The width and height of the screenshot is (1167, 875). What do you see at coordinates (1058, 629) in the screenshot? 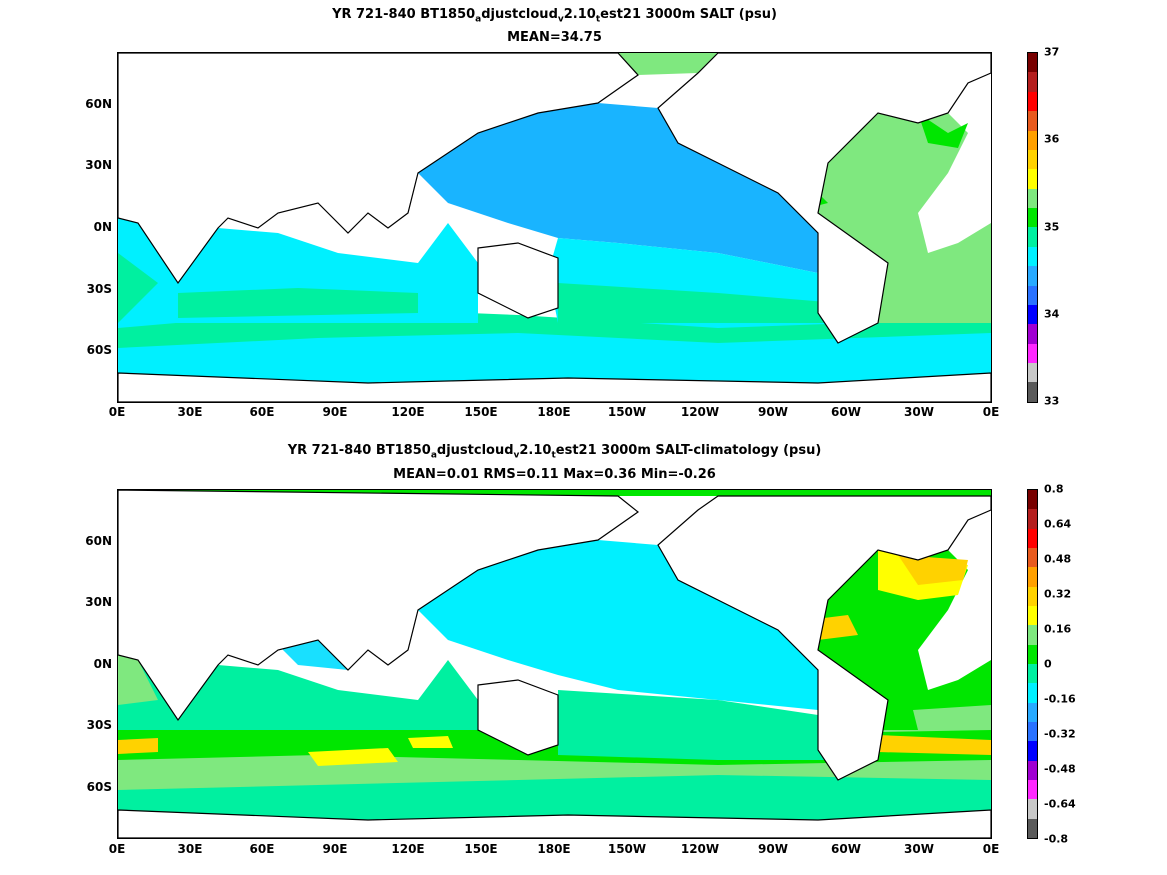
I see `chart2-colorbar-tick: 0.16` at bounding box center [1058, 629].